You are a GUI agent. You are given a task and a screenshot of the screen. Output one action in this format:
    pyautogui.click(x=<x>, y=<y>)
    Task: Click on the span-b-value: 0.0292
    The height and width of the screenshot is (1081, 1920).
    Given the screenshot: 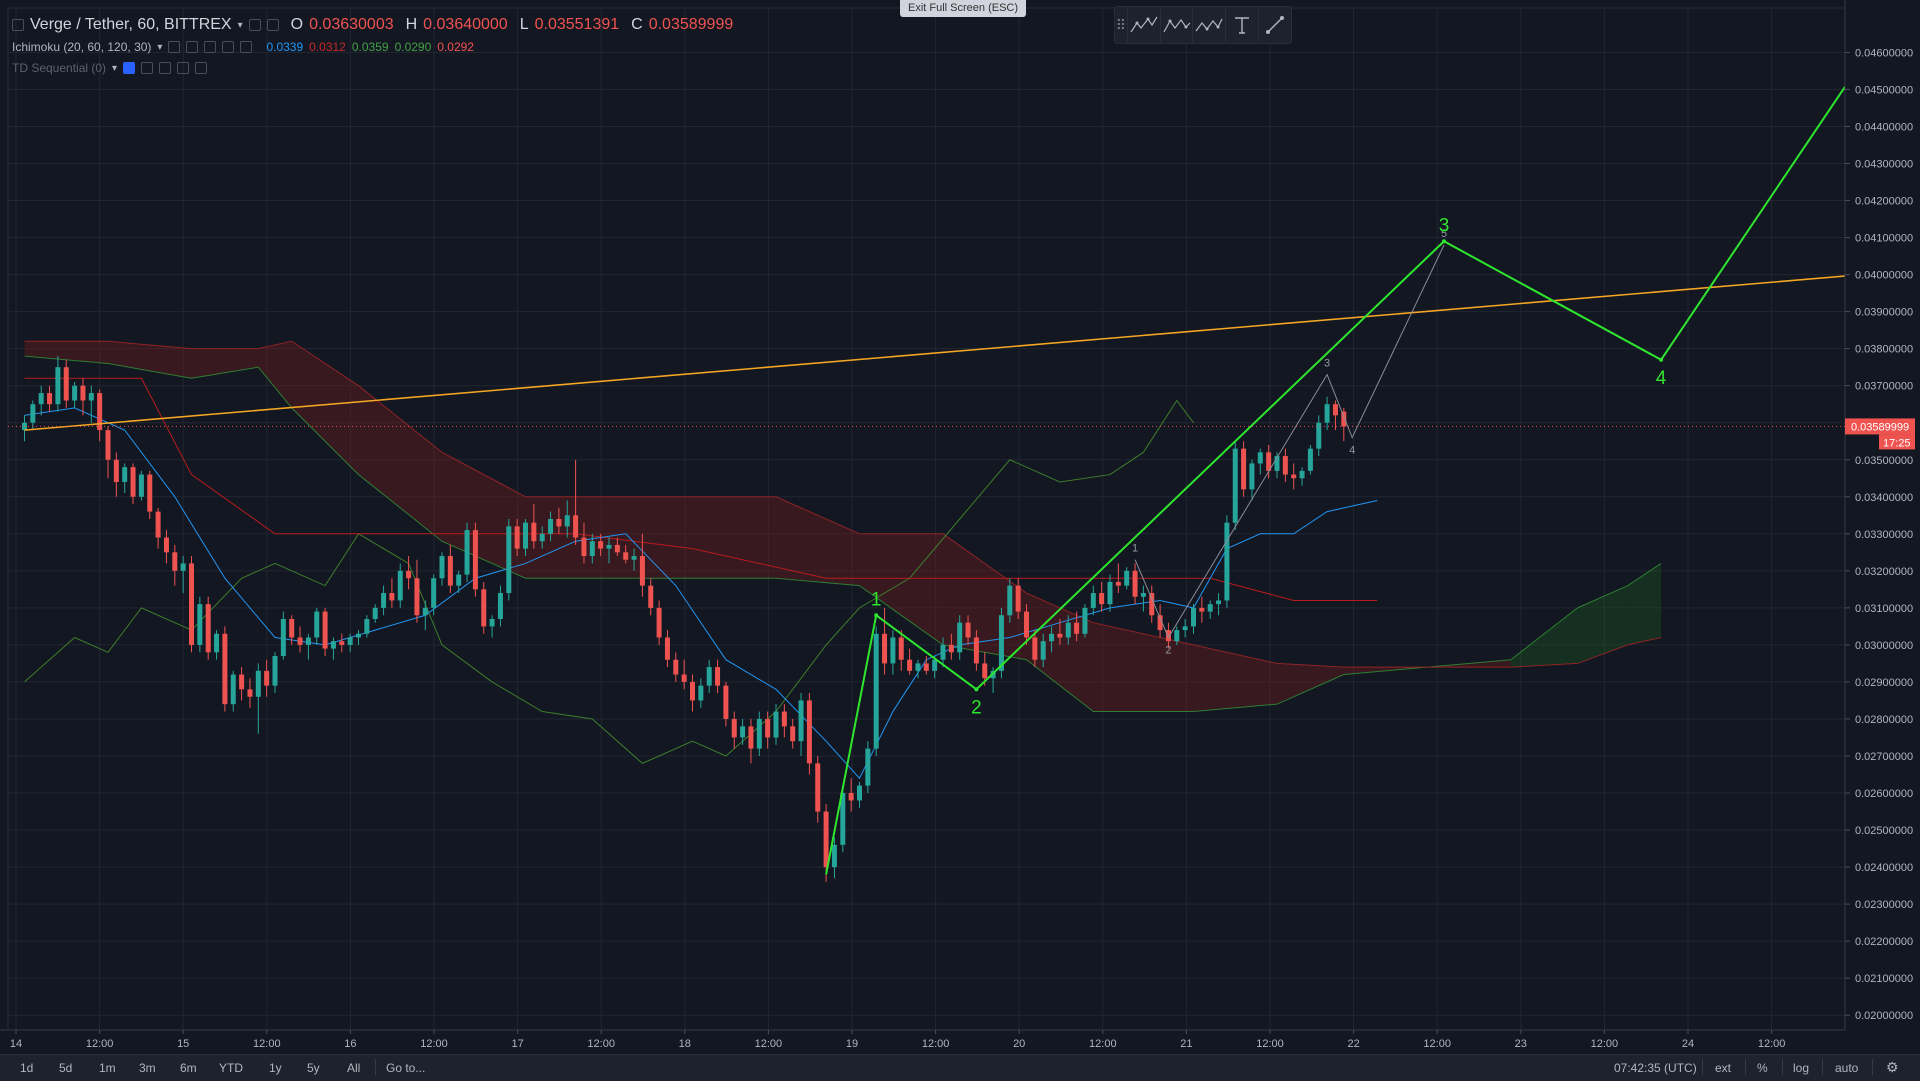 What is the action you would take?
    pyautogui.click(x=455, y=47)
    